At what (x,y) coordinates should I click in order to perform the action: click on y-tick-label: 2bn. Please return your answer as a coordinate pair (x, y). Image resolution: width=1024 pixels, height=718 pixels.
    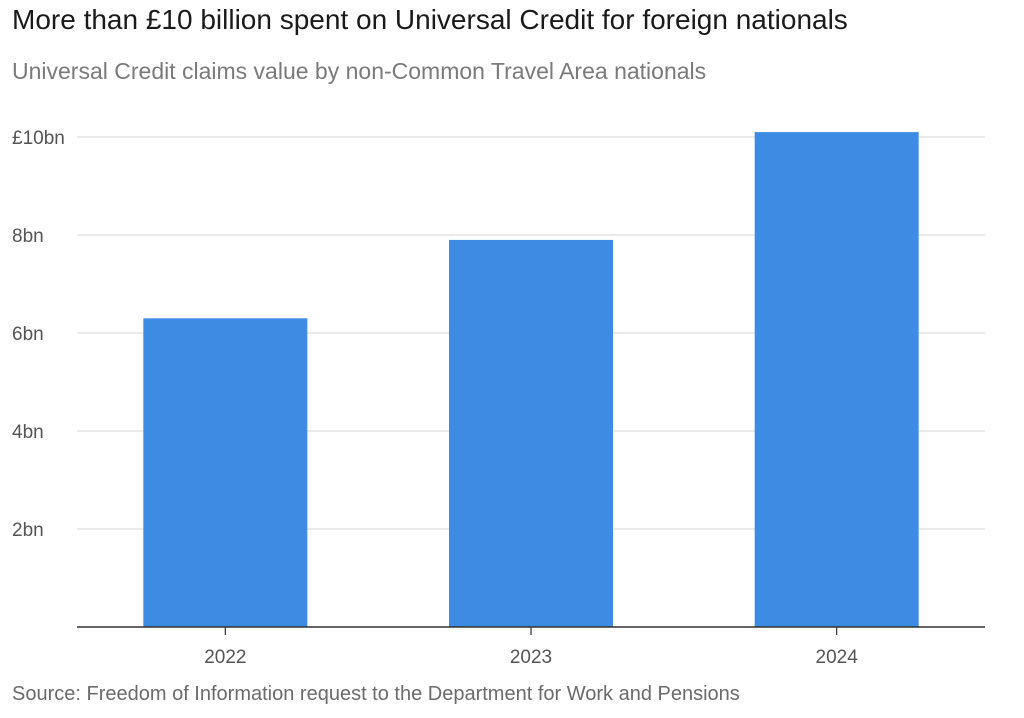
    Looking at the image, I should click on (28, 530).